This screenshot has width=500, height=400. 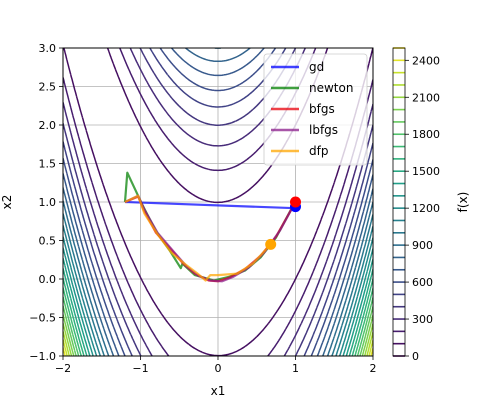 What do you see at coordinates (198, 238) in the screenshot?
I see `series-line-dfp` at bounding box center [198, 238].